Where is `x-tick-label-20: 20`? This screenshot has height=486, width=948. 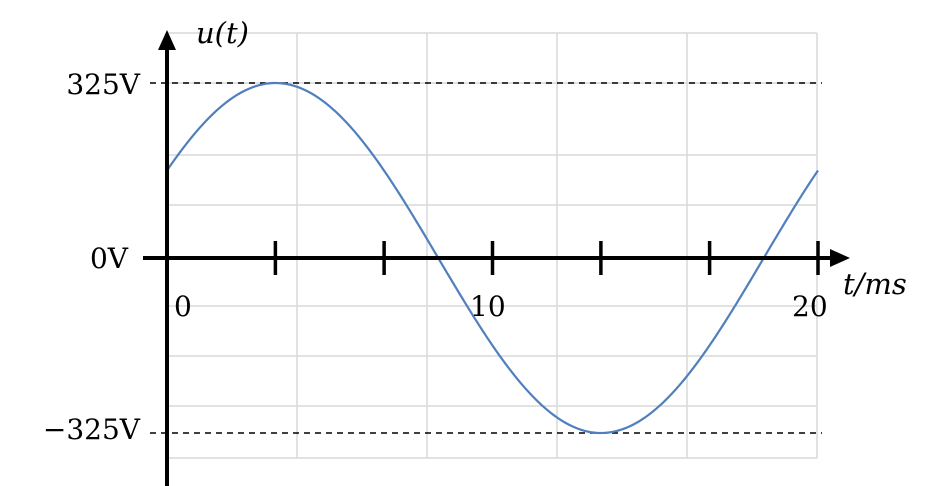 x-tick-label-20: 20 is located at coordinates (810, 306).